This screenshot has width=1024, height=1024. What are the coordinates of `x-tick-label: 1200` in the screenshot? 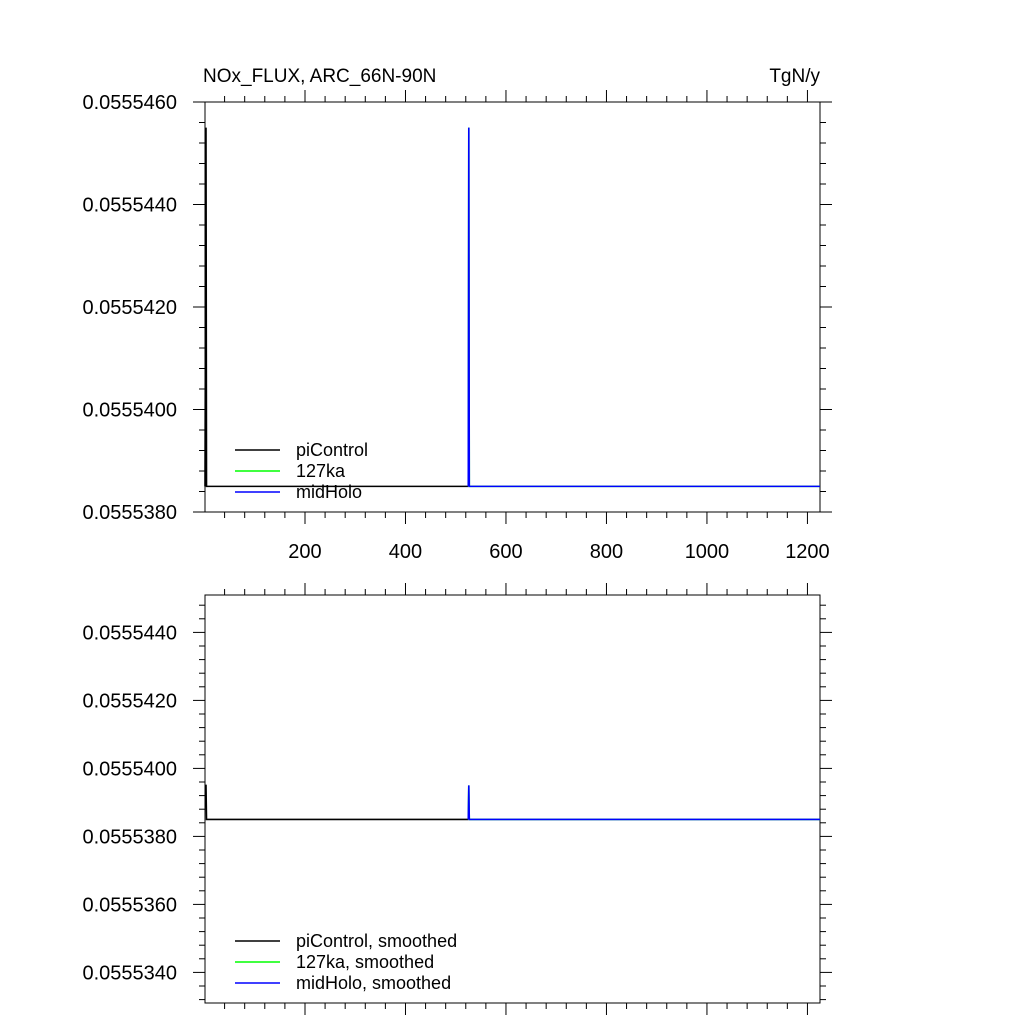 It's located at (807, 552).